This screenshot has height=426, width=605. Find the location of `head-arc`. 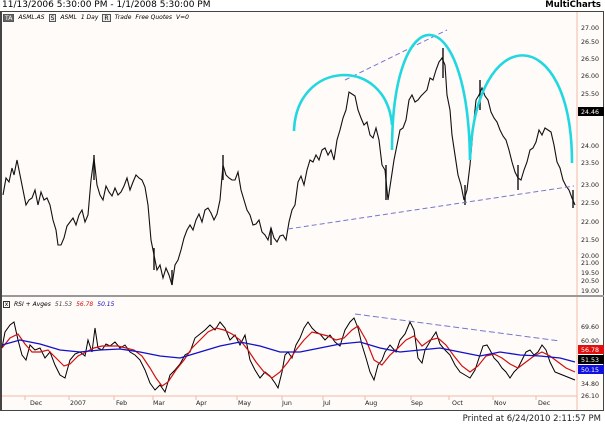

head-arc is located at coordinates (431, 97).